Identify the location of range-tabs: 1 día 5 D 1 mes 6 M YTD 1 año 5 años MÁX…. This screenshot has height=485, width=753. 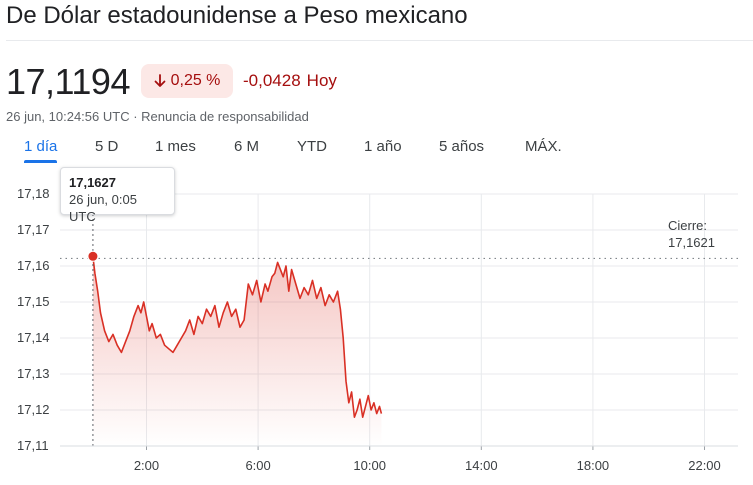
(376, 150).